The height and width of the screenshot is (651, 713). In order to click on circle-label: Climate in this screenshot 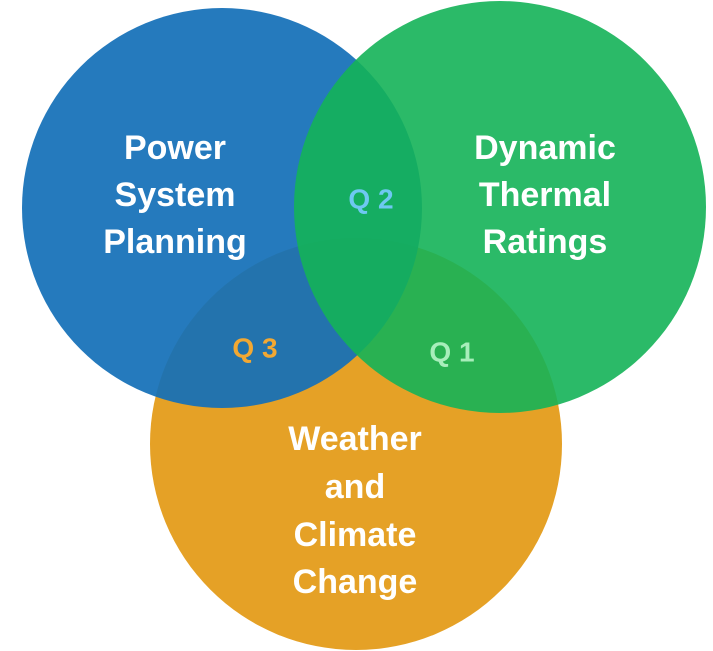, I will do `click(355, 535)`.